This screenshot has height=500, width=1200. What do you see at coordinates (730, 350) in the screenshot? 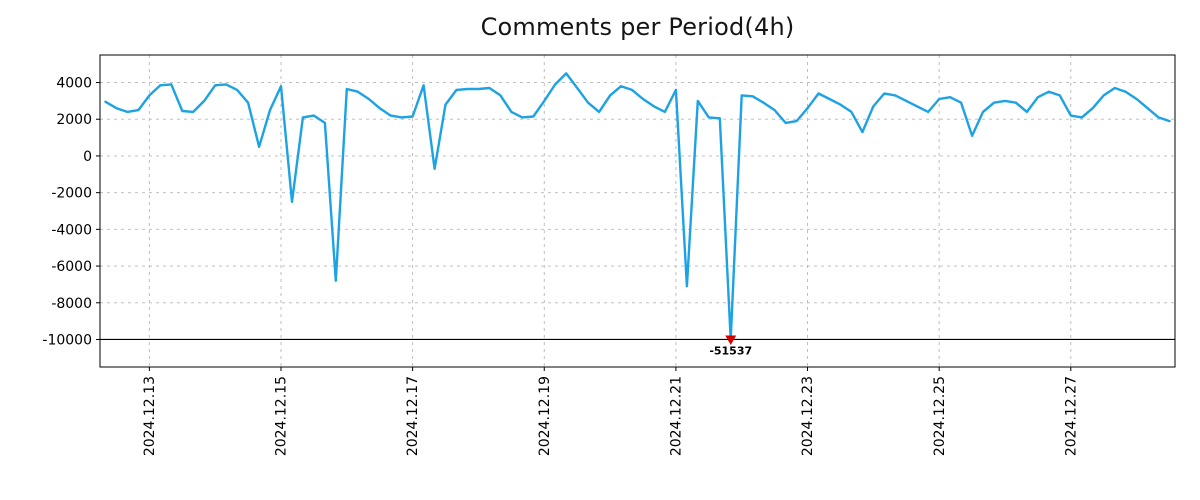
I see `min-value-label: -51537` at bounding box center [730, 350].